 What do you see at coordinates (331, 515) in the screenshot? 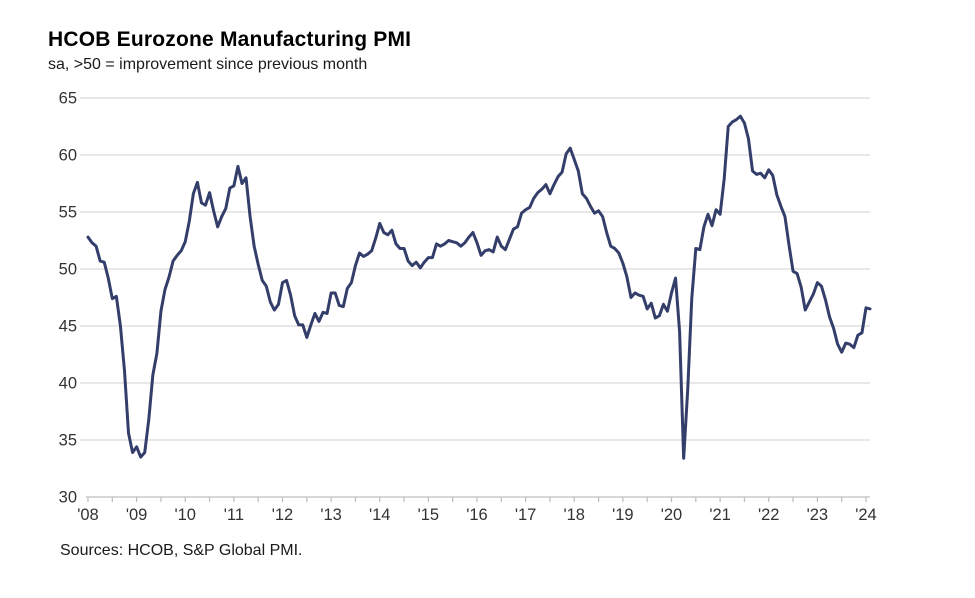
I see `x-axis-label: '13` at bounding box center [331, 515].